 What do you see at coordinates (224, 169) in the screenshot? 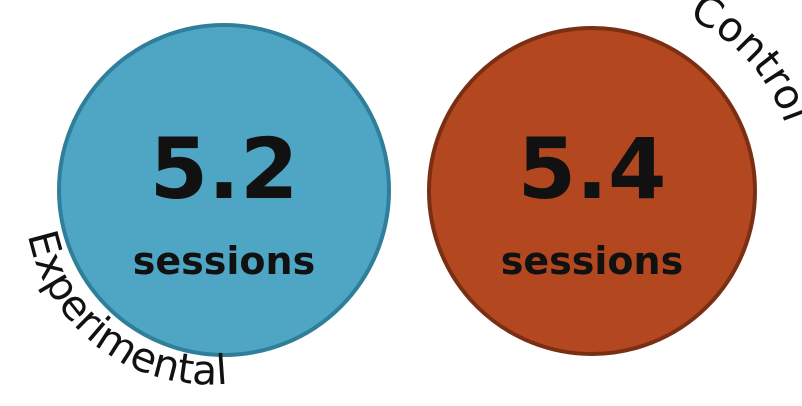
I see `experimental-value: 5.2` at bounding box center [224, 169].